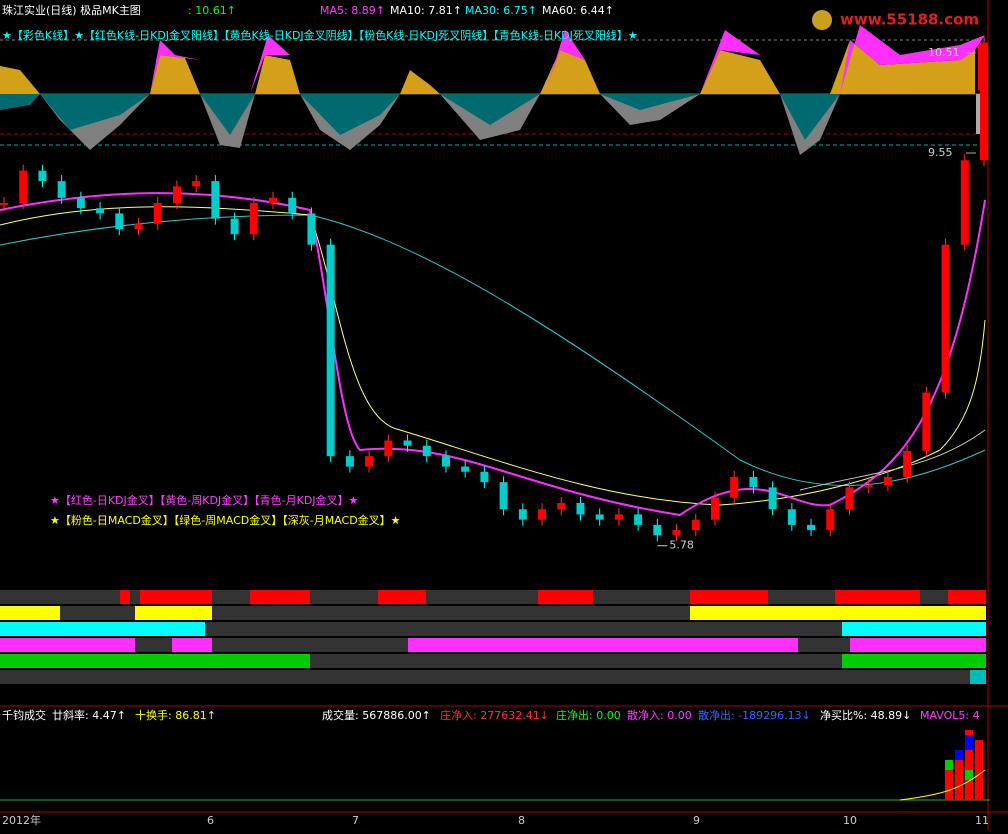  What do you see at coordinates (212, 10) in the screenshot?
I see `price: : 10.61↑` at bounding box center [212, 10].